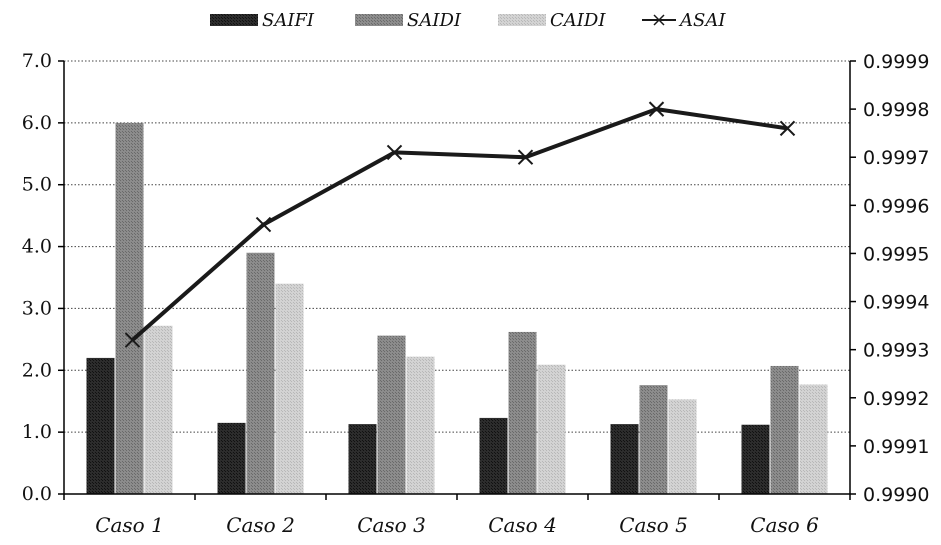  Describe the element at coordinates (896, 351) in the screenshot. I see `right-tick-label: 0.9993` at that location.